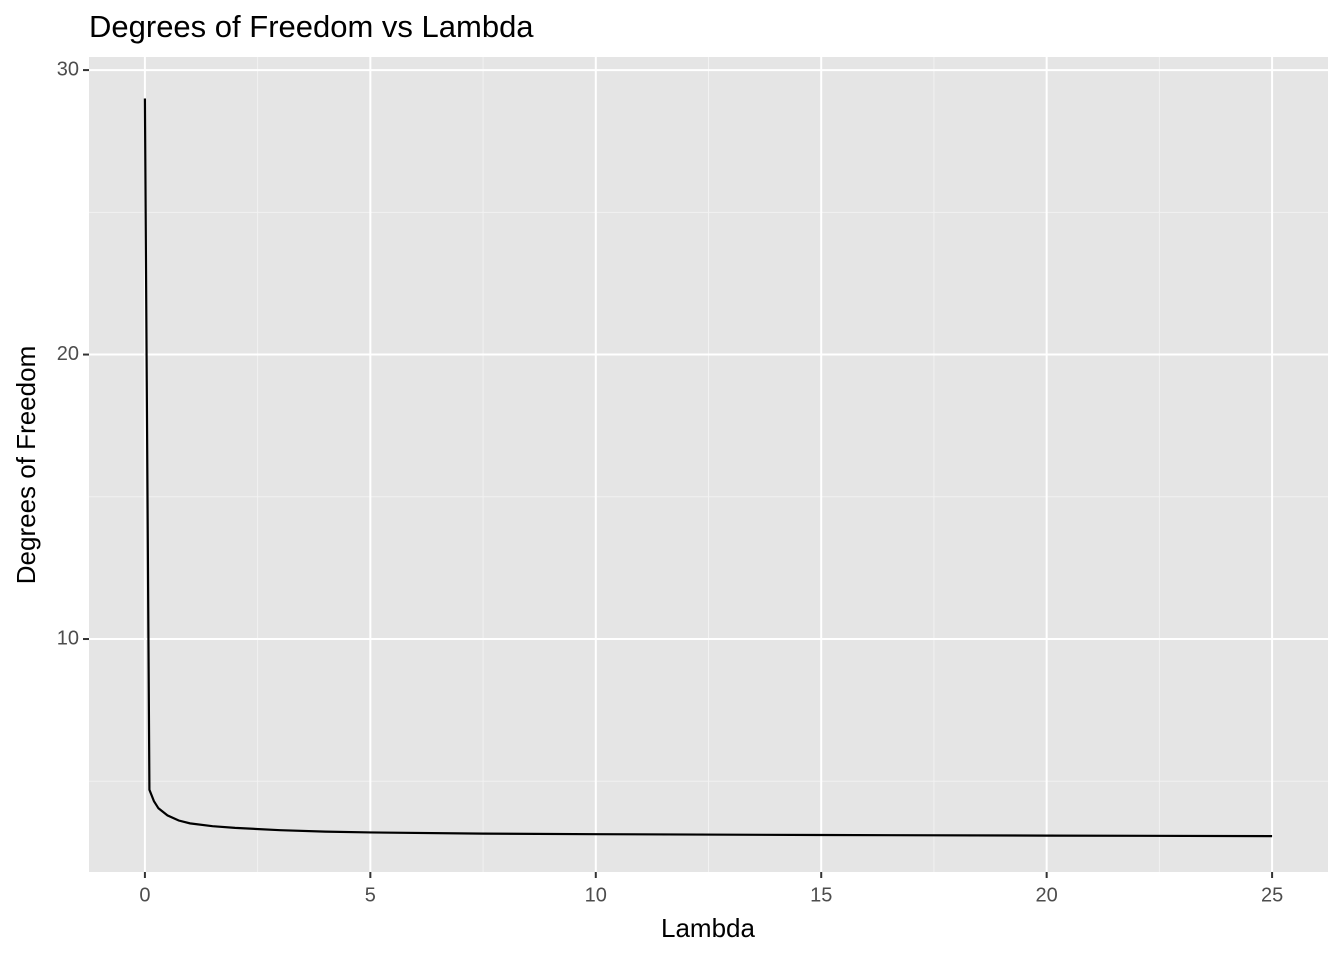 The height and width of the screenshot is (960, 1344). What do you see at coordinates (311, 26) in the screenshot?
I see `chart-title: Degrees of Freedom vs Lambda` at bounding box center [311, 26].